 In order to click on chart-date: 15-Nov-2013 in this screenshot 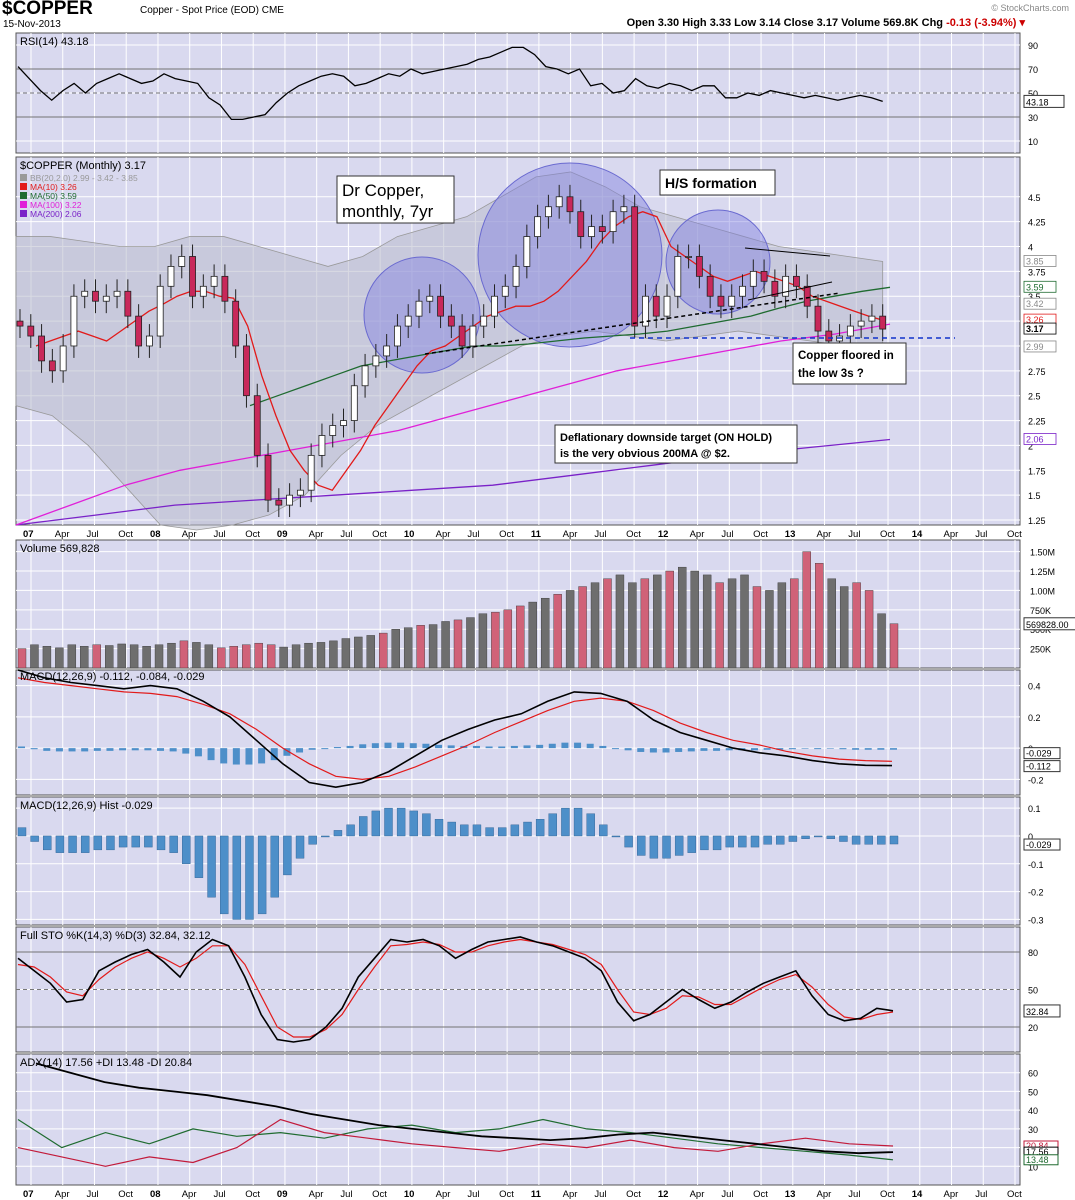, I will do `click(32, 24)`.